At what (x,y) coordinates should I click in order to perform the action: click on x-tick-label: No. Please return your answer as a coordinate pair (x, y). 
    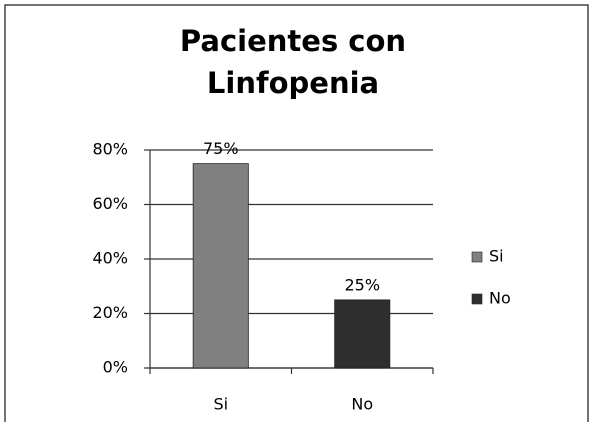
    Looking at the image, I should click on (362, 404).